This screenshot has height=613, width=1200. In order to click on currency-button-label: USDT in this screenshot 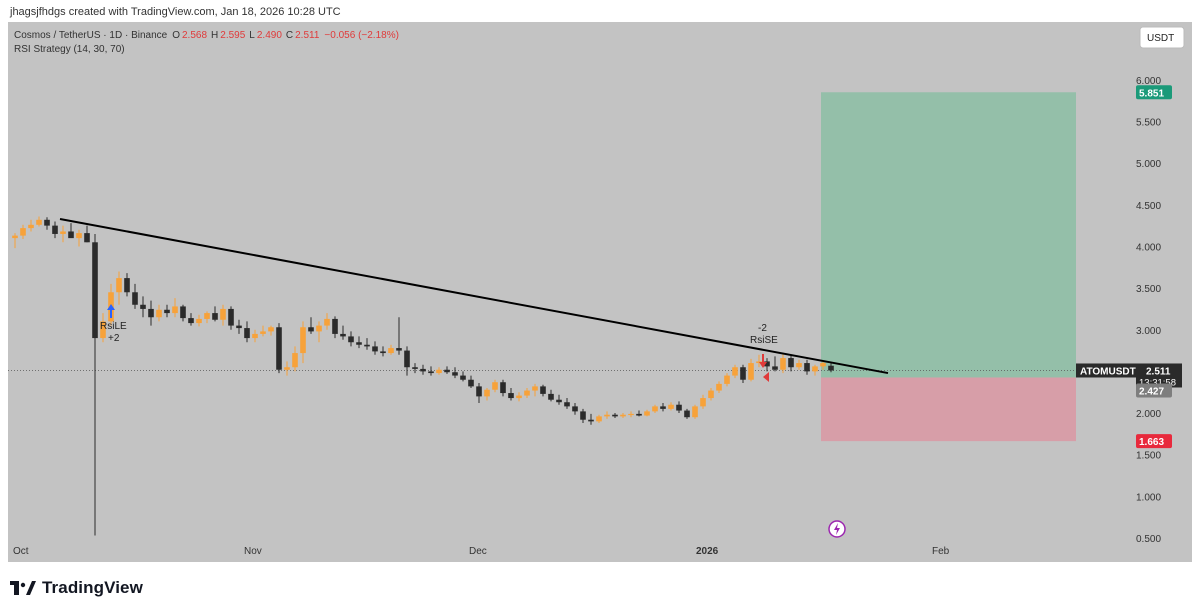, I will do `click(1160, 38)`.